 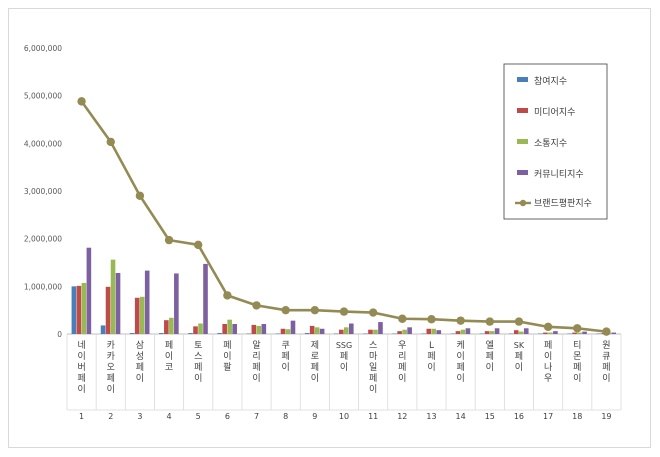 I want to click on category-index: 8, so click(x=285, y=416).